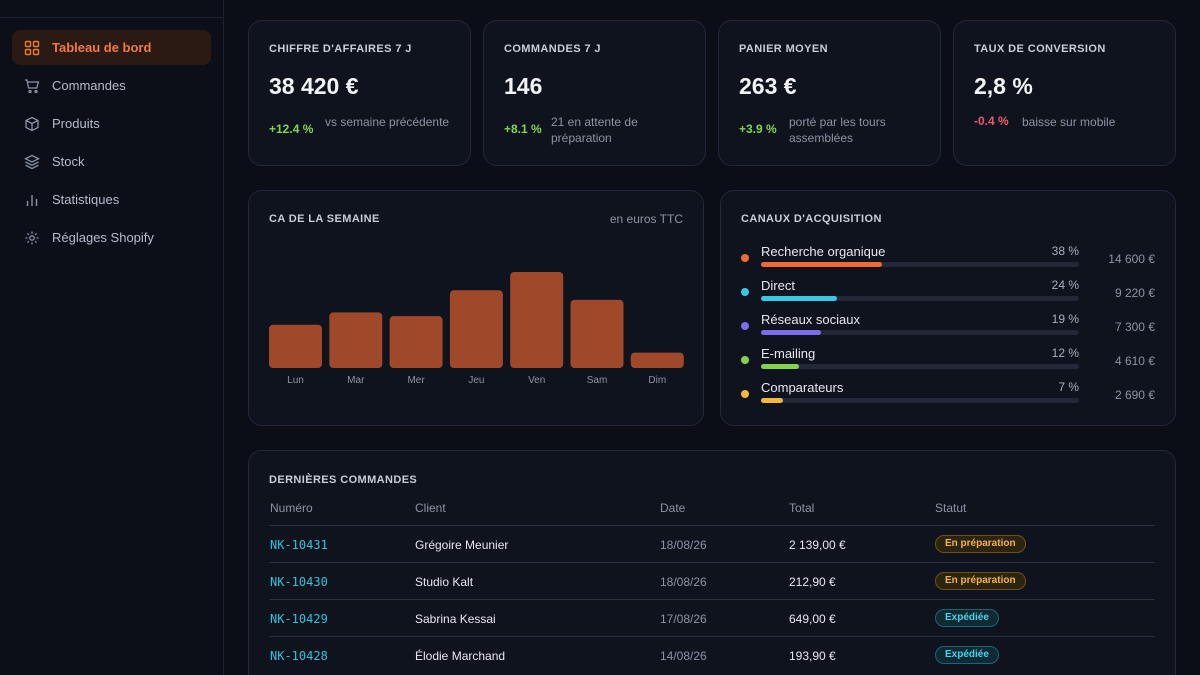  Describe the element at coordinates (295, 346) in the screenshot. I see `bar-lun` at that location.